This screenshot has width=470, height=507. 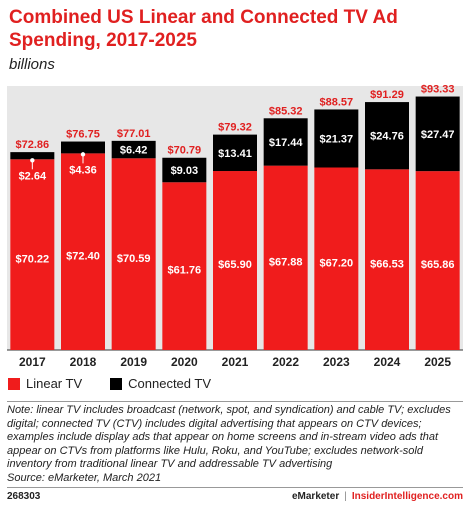 I want to click on bar-connected-tv-2022, so click(x=285, y=142).